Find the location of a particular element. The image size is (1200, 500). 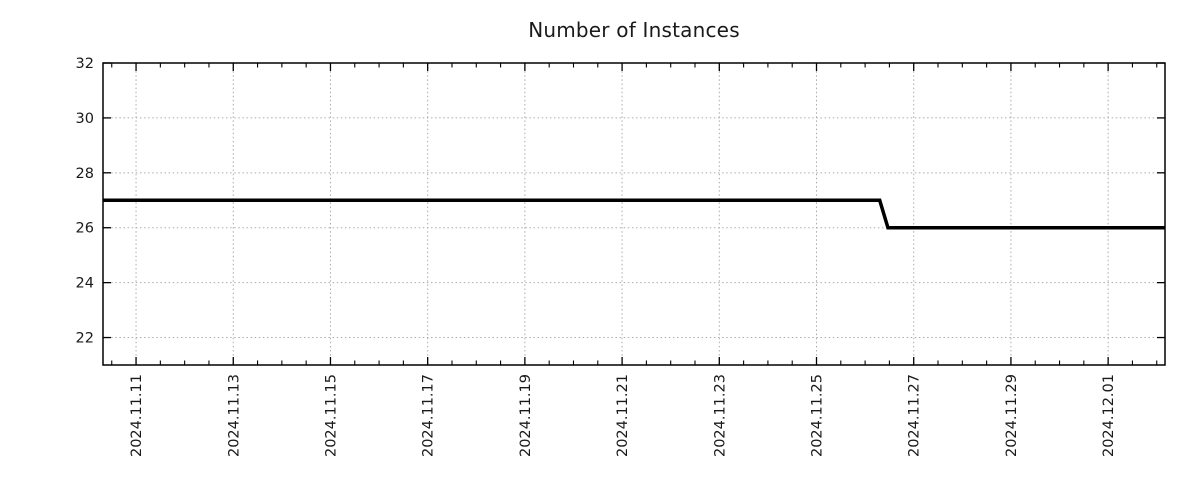

x-tick-label: 2024.11.27 is located at coordinates (915, 415).